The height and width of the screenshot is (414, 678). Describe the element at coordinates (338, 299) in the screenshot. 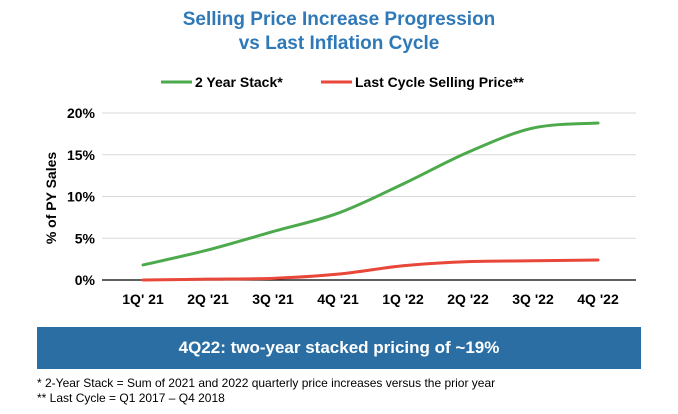

I see `x-tick-label: 4Q '21` at that location.